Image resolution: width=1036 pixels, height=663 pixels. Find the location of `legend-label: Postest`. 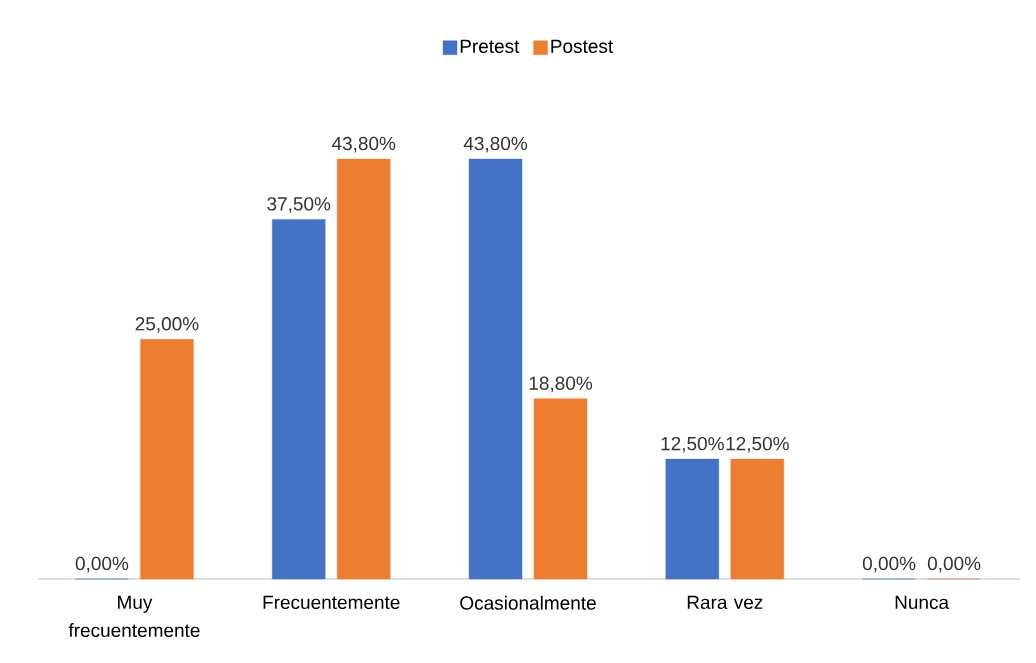

legend-label: Postest is located at coordinates (582, 46).